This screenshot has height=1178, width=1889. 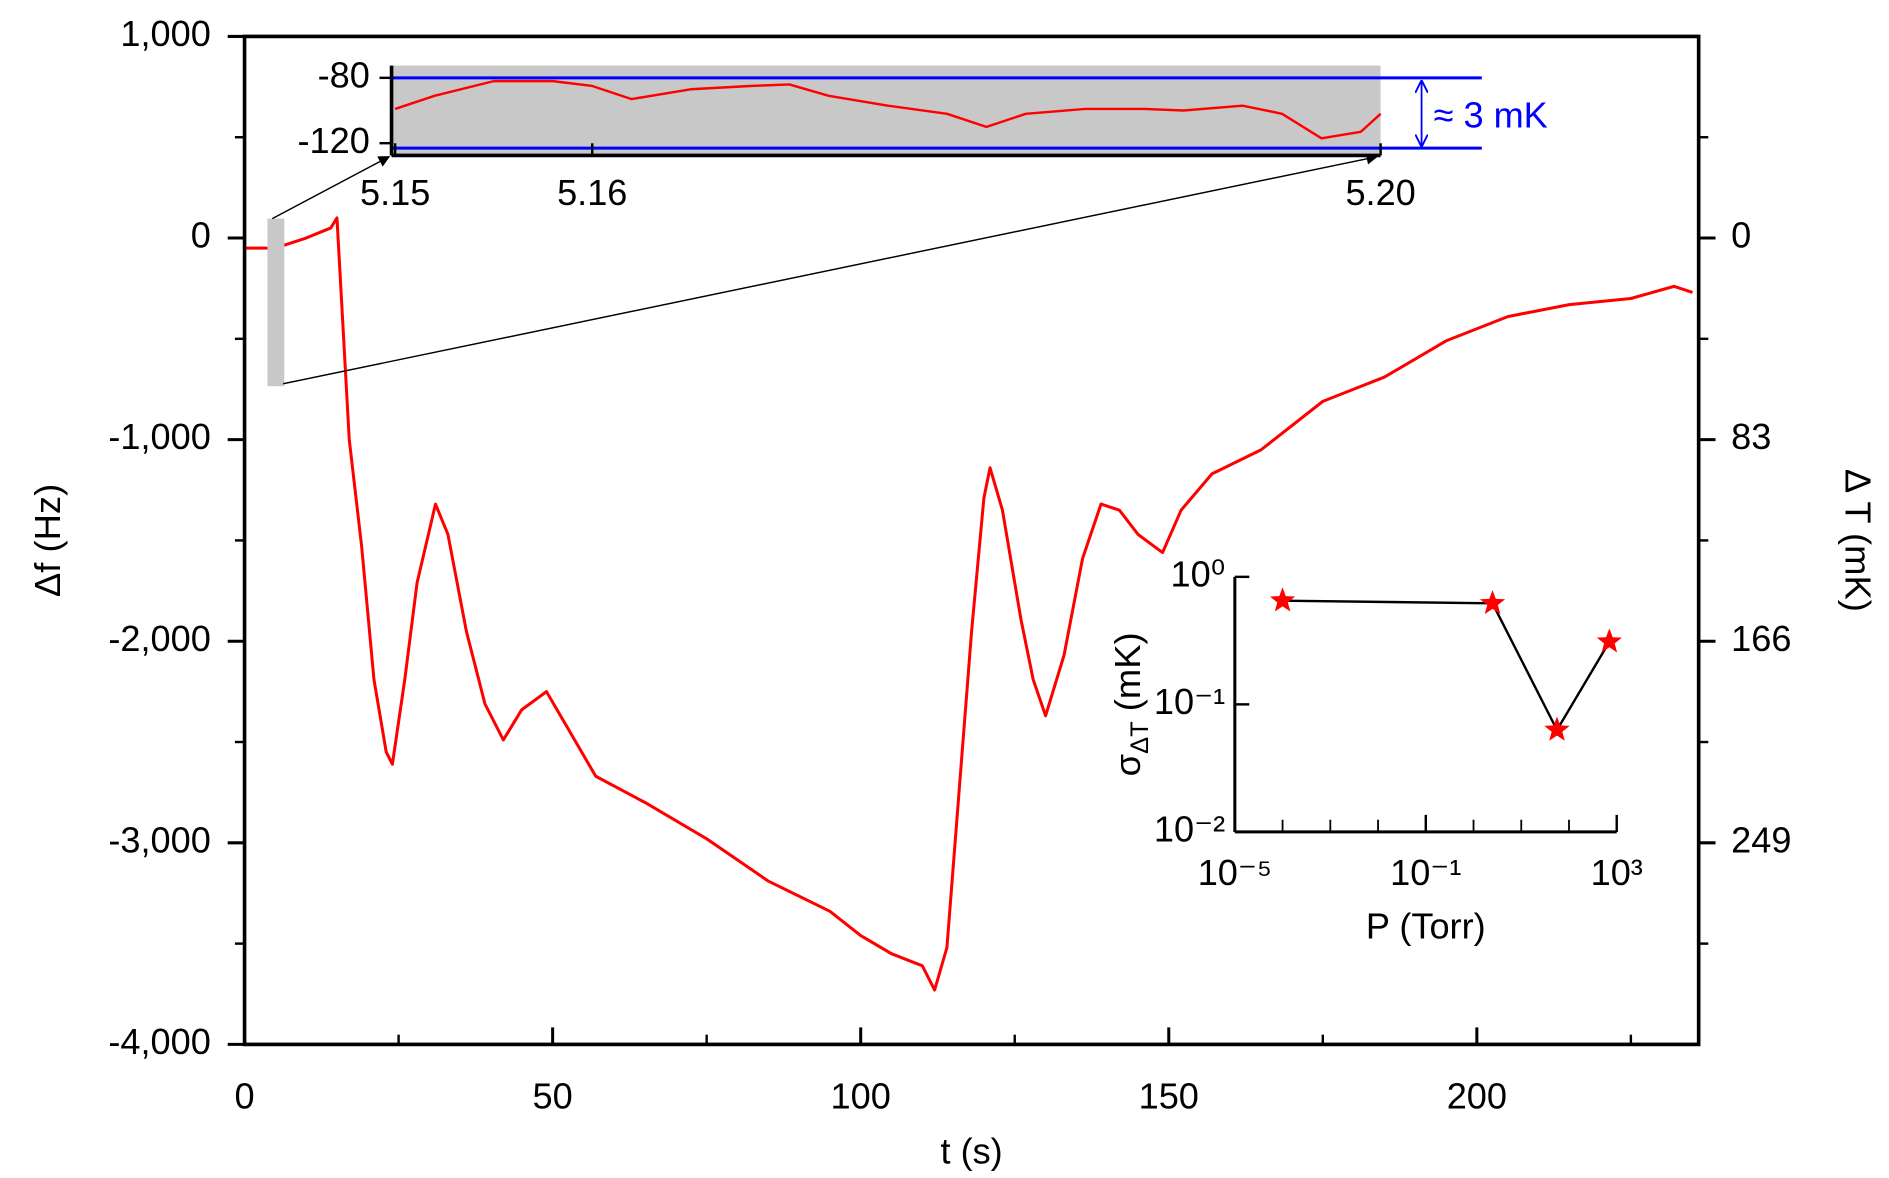 What do you see at coordinates (1169, 1096) in the screenshot?
I see `x-tick-label: 150` at bounding box center [1169, 1096].